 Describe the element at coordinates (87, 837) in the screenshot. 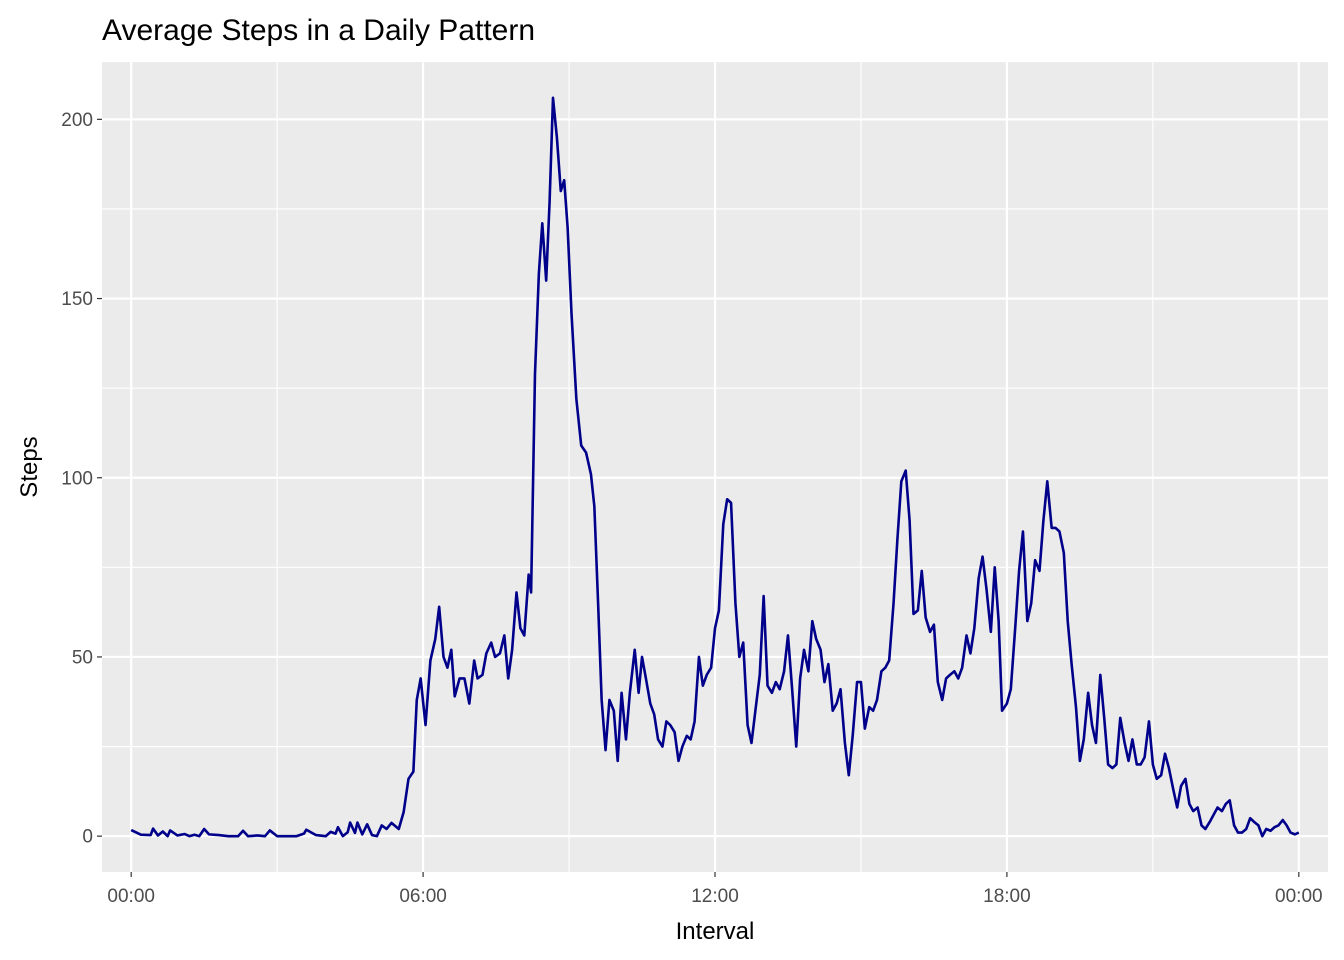

I see `y-tick-label: 0` at that location.